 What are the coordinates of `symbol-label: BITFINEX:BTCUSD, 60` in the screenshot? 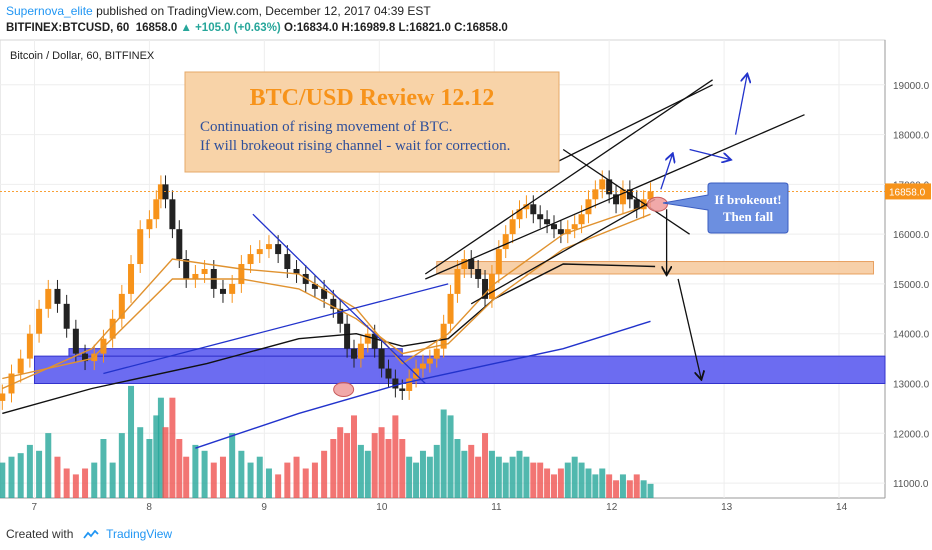 It's located at (68, 28).